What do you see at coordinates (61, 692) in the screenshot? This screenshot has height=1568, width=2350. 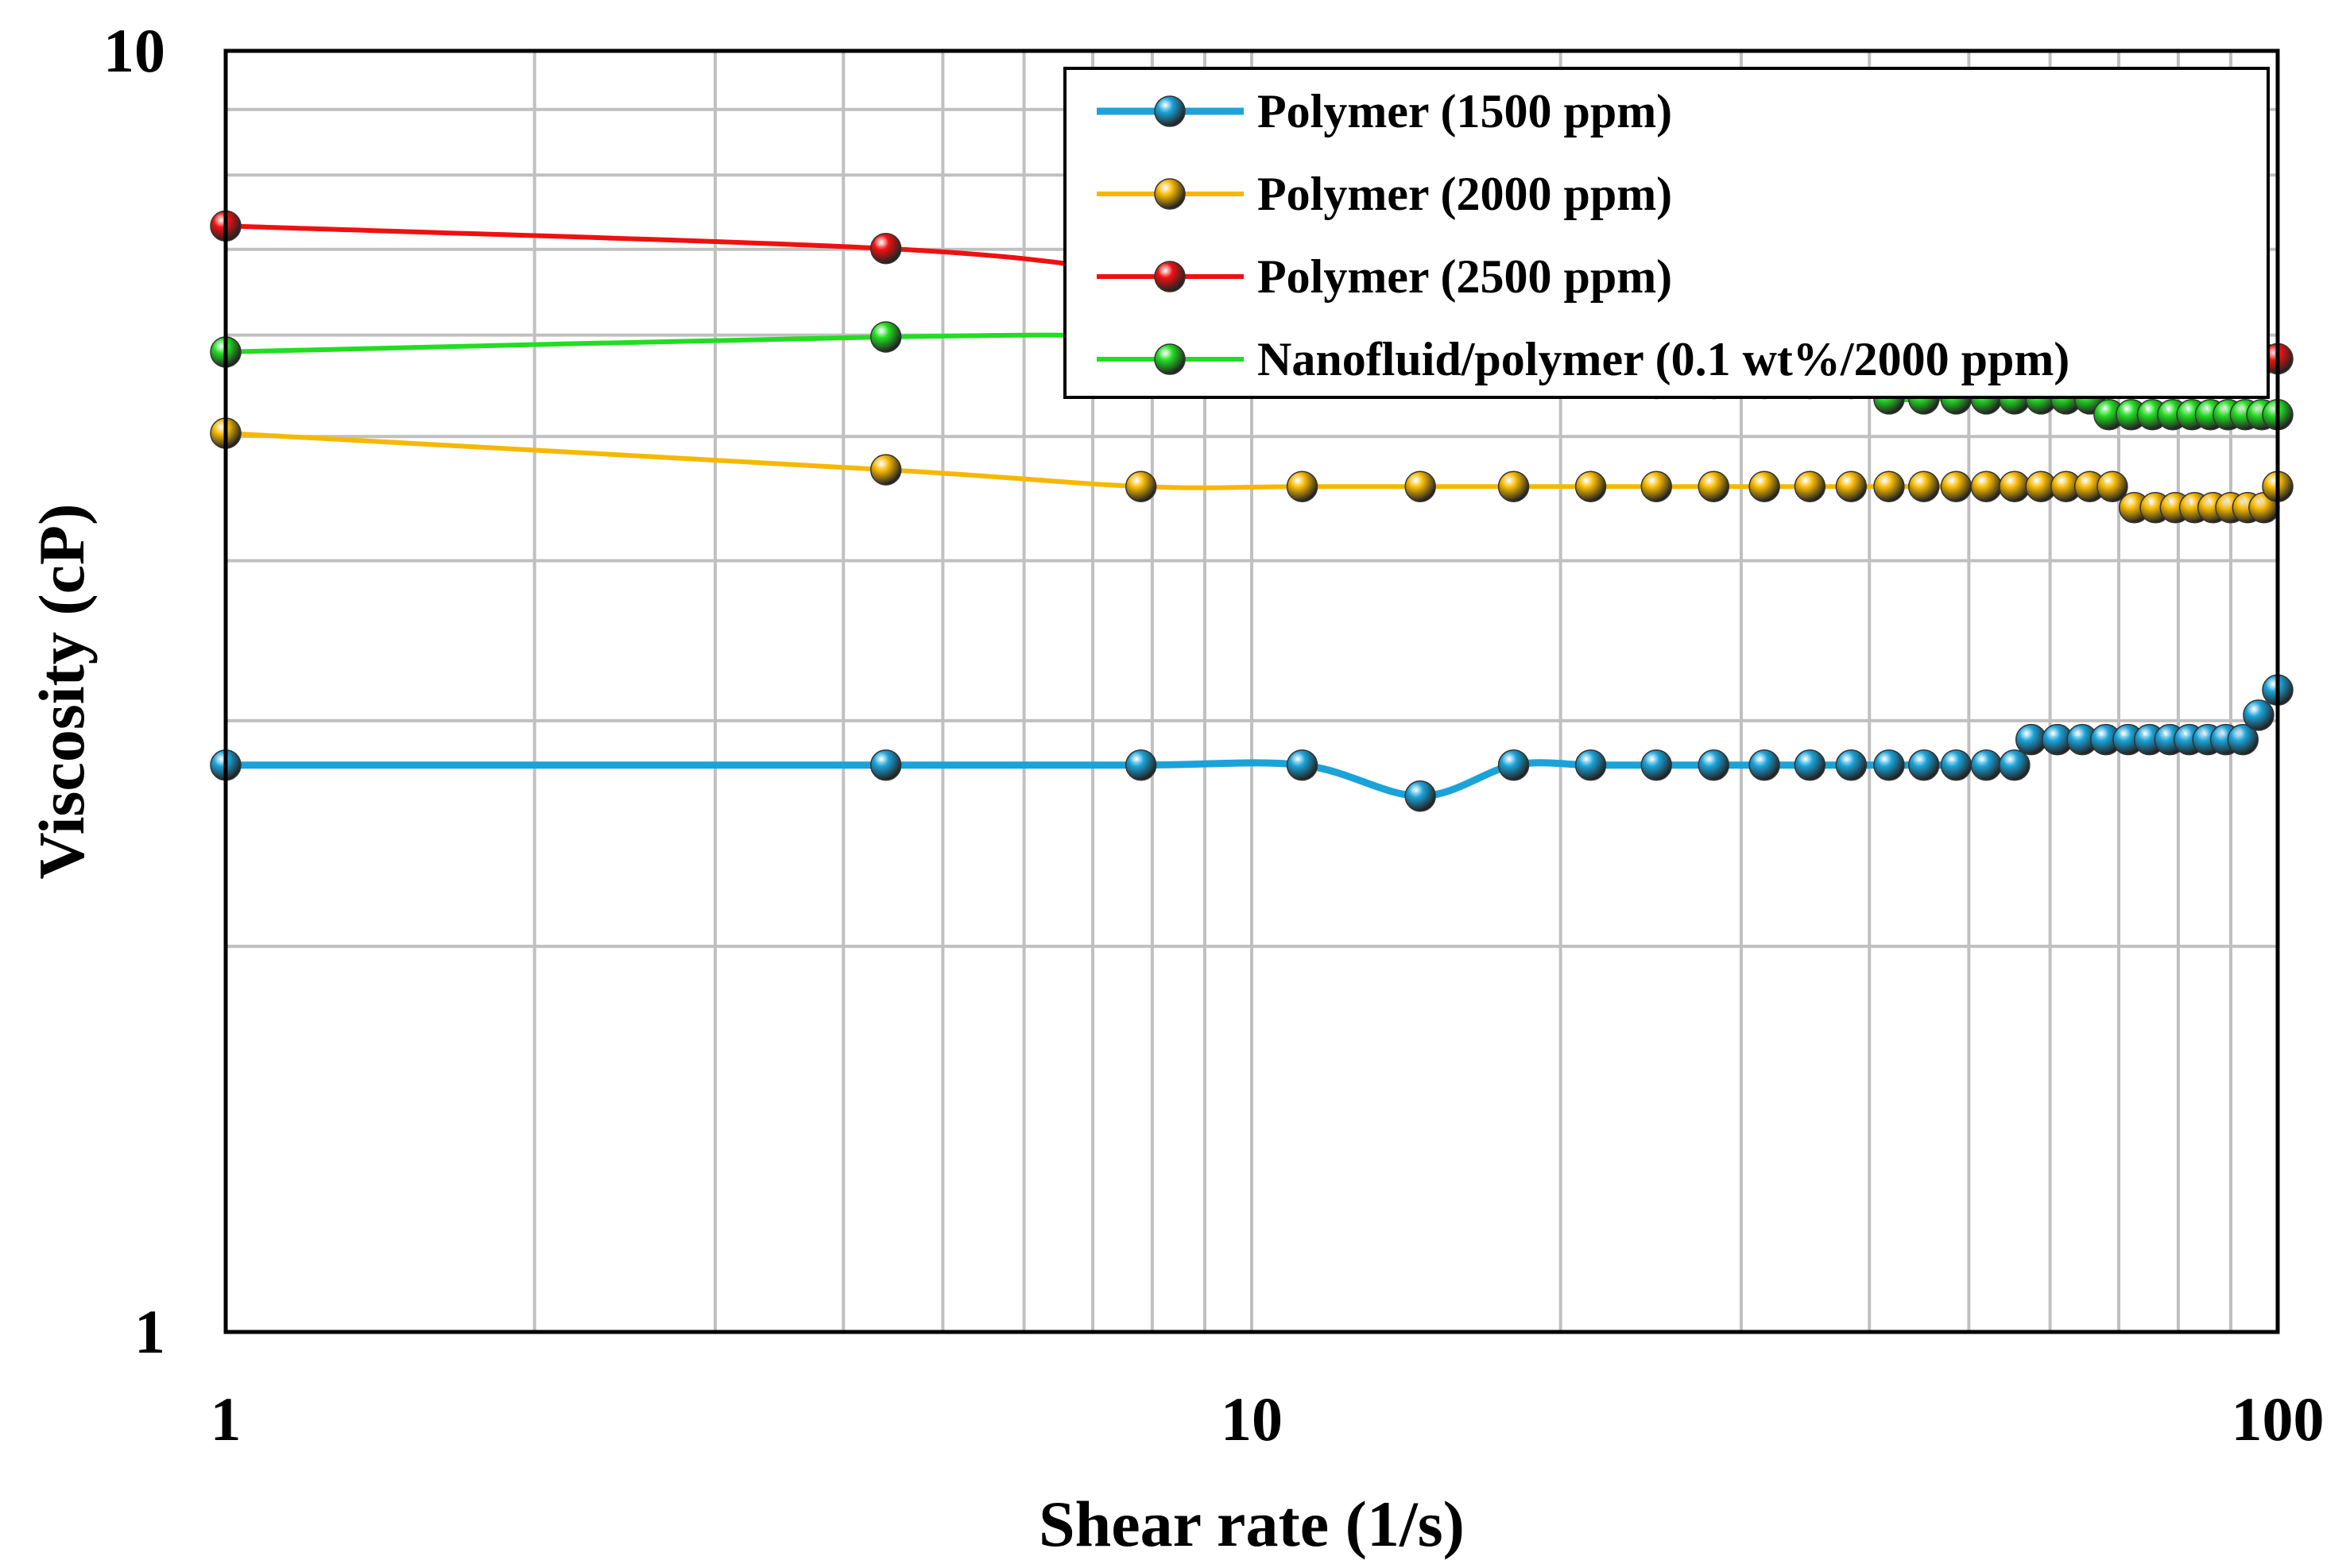 I see `y-axis-title: Viscosity (cP)` at bounding box center [61, 692].